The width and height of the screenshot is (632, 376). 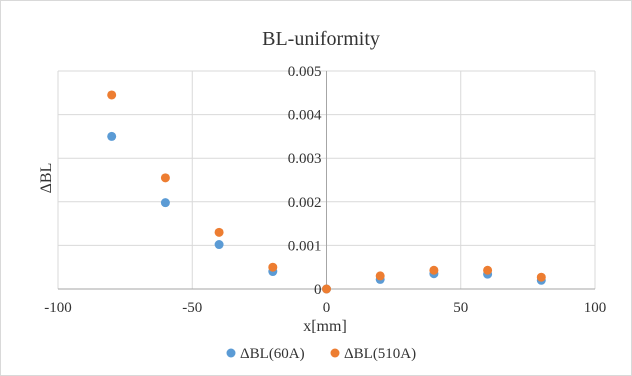 I want to click on x-tick-label: -100, so click(x=58, y=308).